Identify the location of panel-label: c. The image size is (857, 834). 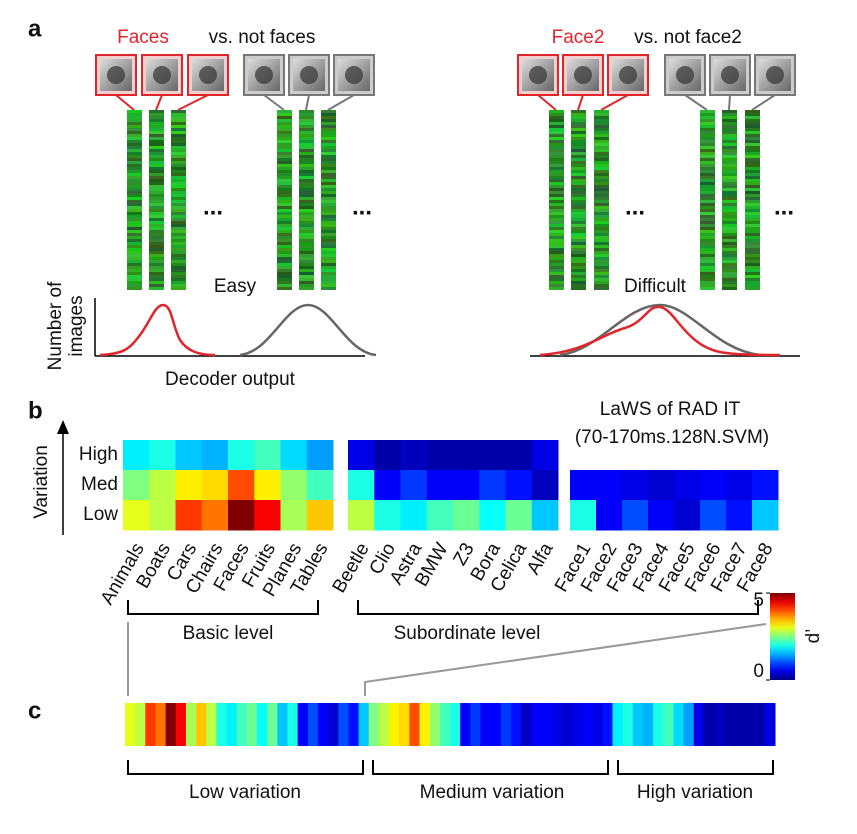
(34, 710).